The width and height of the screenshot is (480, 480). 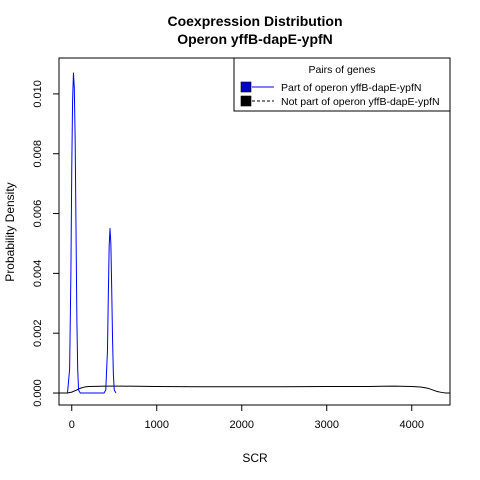 I want to click on y-tick-label: 0.010, so click(x=38, y=94).